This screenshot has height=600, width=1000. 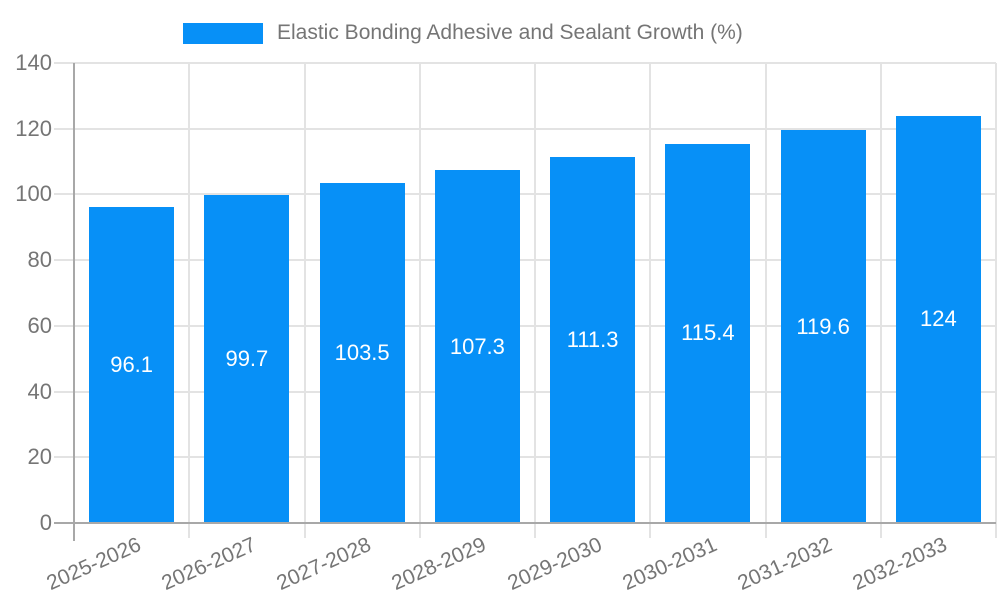 I want to click on y-axis-line, so click(x=74, y=302).